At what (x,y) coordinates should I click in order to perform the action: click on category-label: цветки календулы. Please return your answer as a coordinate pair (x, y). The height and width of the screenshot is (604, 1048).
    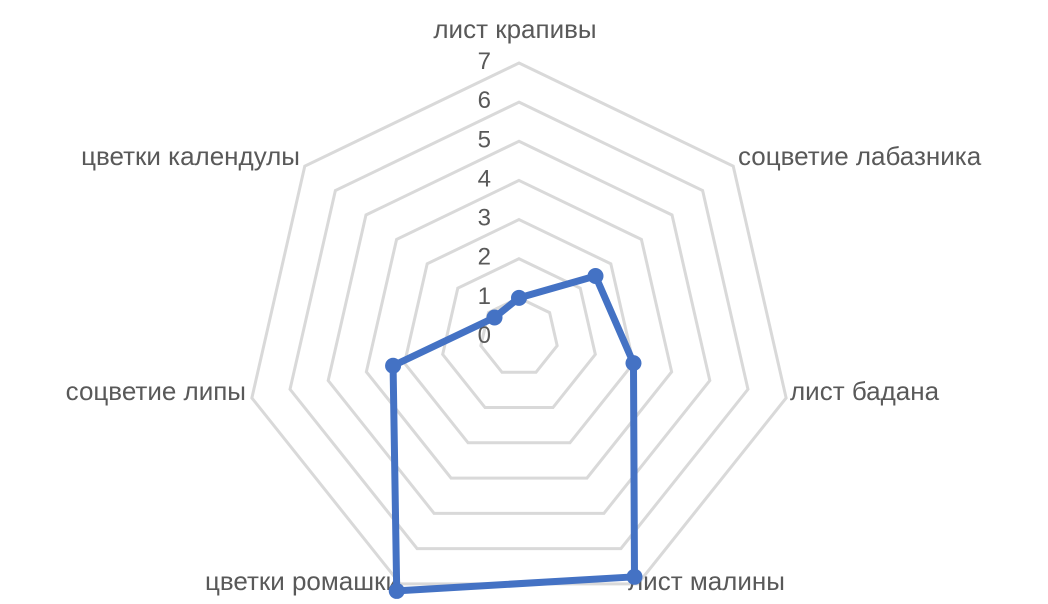
    Looking at the image, I should click on (190, 156).